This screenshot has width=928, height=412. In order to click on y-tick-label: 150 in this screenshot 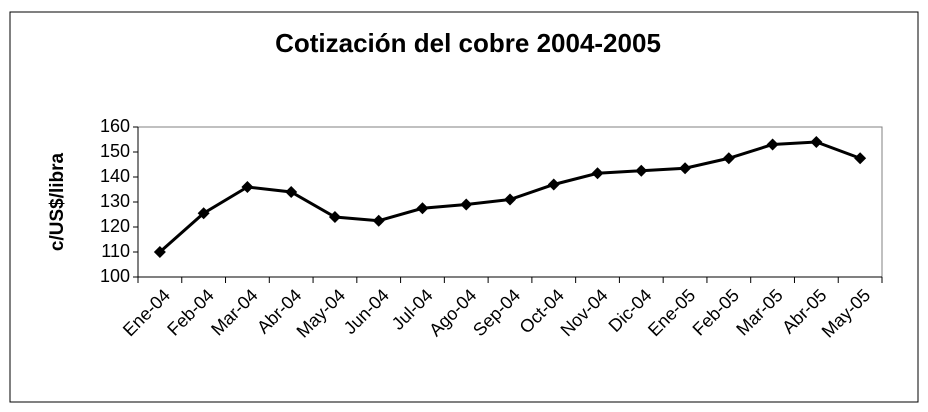, I will do `click(115, 151)`.